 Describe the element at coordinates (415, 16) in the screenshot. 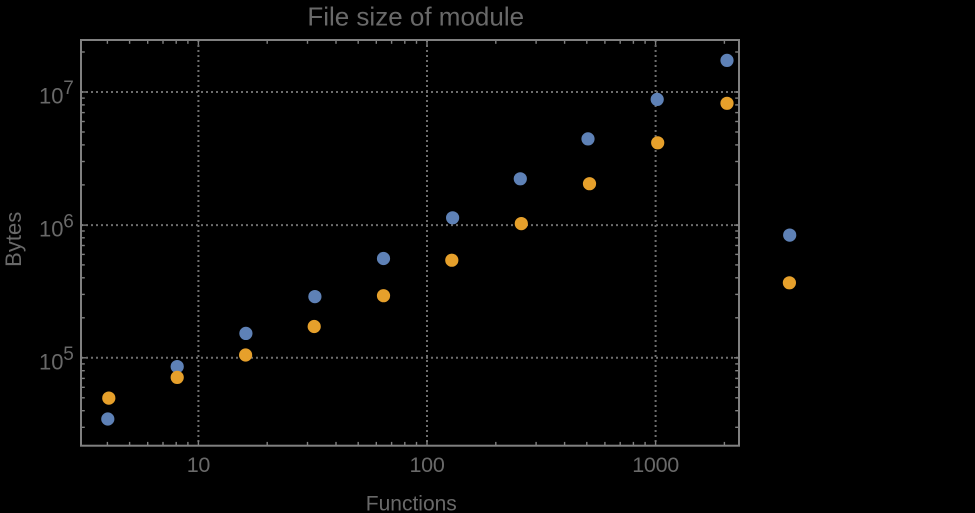

I see `svg-text: File size of module` at that location.